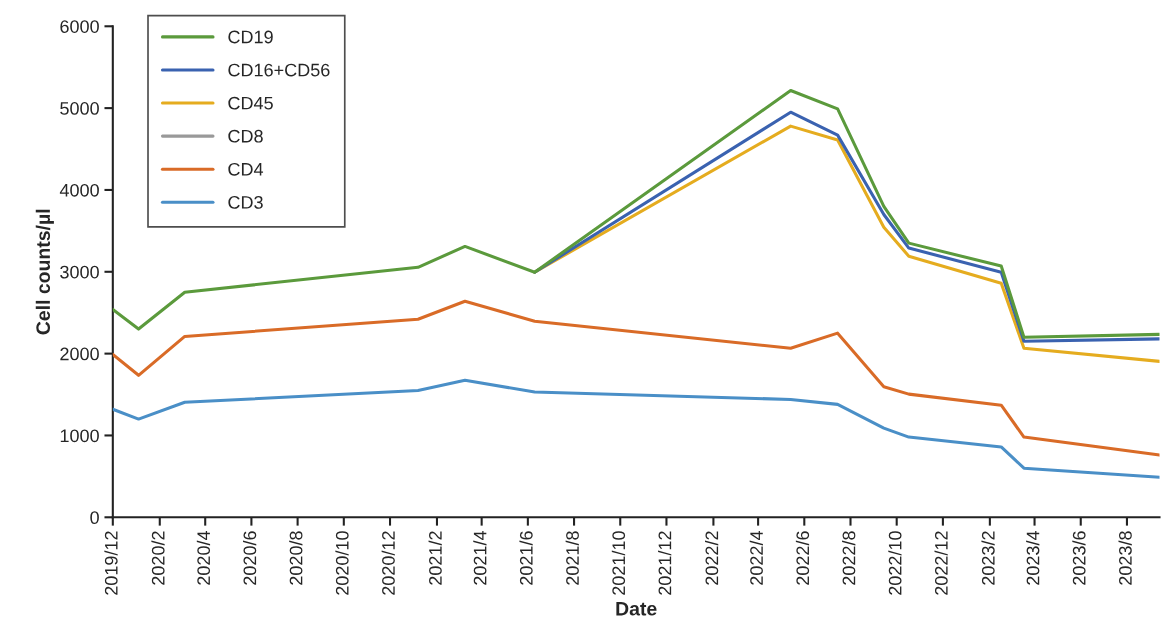 The height and width of the screenshot is (641, 1163). What do you see at coordinates (1079, 558) in the screenshot?
I see `x-tick-label: 2023/6` at bounding box center [1079, 558].